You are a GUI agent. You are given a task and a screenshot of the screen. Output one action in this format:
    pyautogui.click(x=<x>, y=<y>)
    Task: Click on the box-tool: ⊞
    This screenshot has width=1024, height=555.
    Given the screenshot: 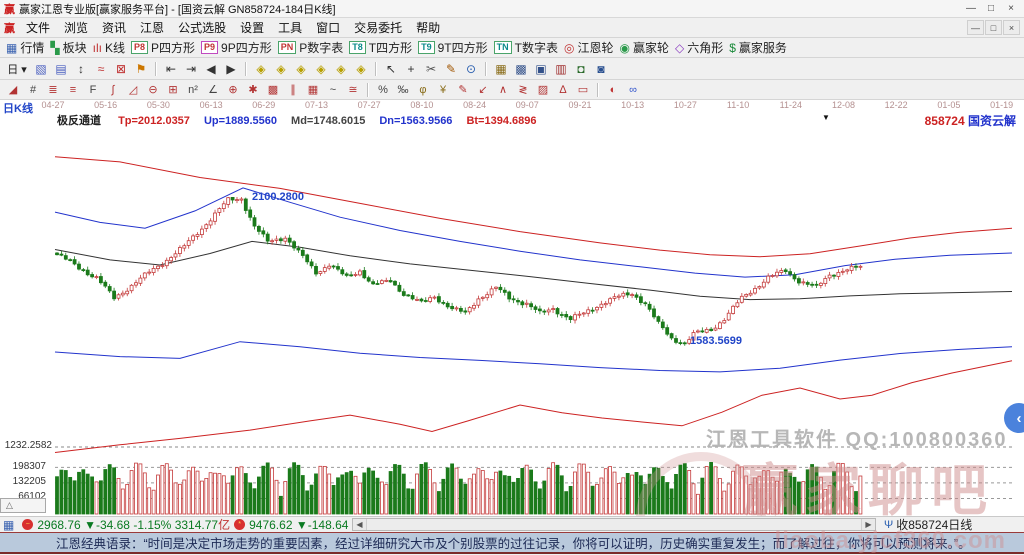 What is the action you would take?
    pyautogui.click(x=173, y=90)
    